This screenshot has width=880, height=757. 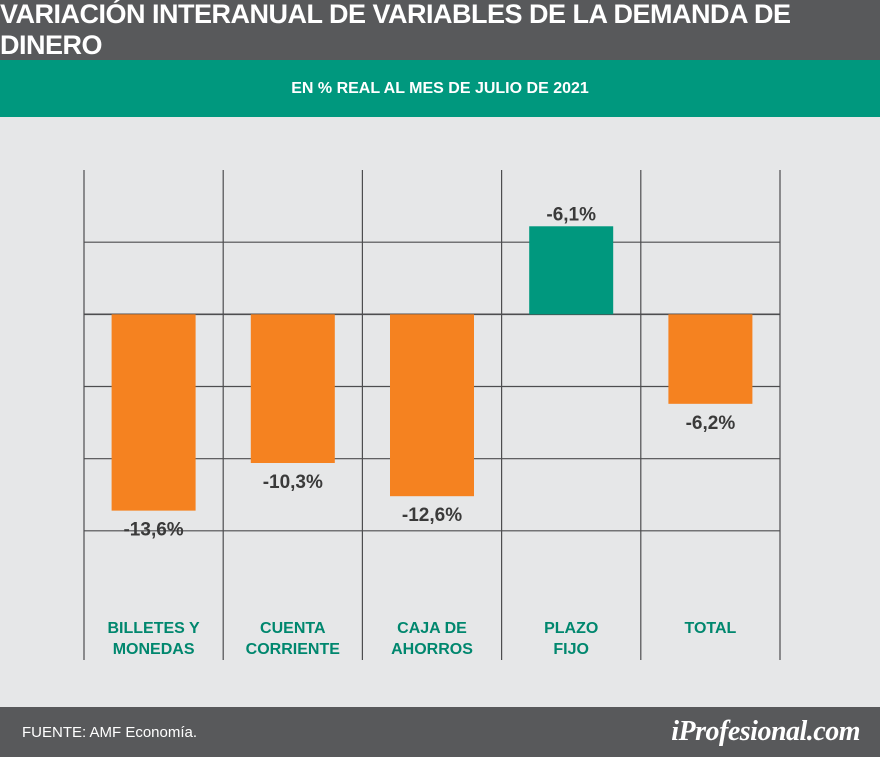 I want to click on category-label: CORRIENTE, so click(x=293, y=649).